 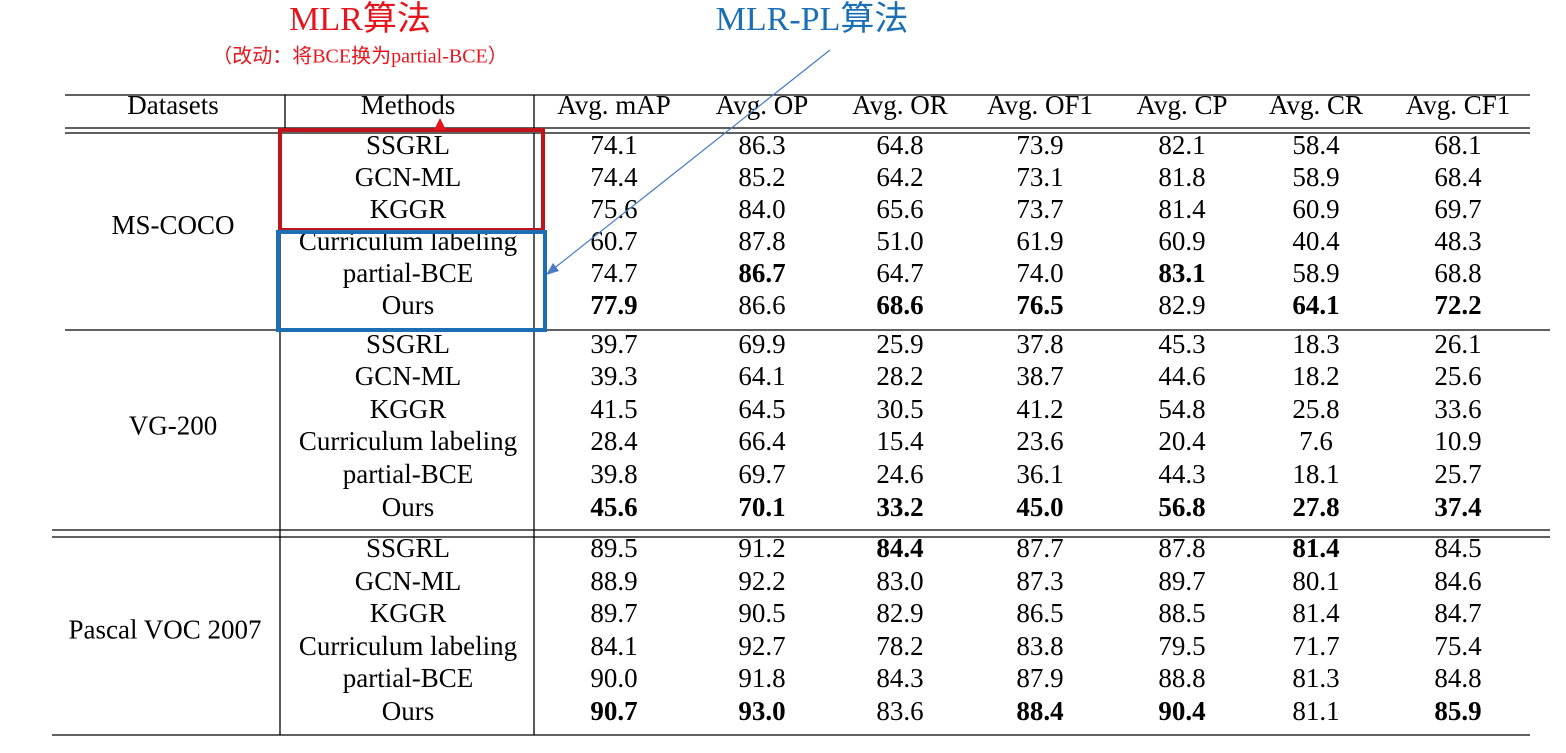 I want to click on column-header: Avg. OR, so click(x=900, y=105).